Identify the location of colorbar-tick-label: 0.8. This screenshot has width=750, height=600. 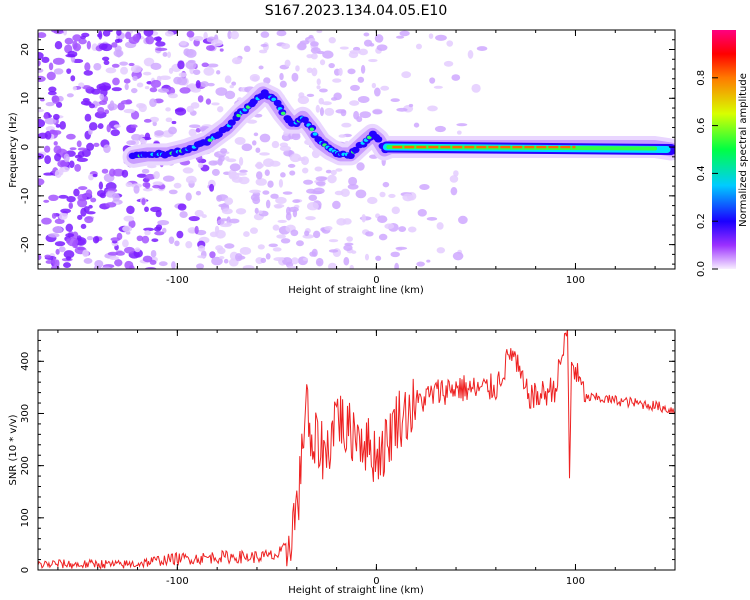
(701, 78).